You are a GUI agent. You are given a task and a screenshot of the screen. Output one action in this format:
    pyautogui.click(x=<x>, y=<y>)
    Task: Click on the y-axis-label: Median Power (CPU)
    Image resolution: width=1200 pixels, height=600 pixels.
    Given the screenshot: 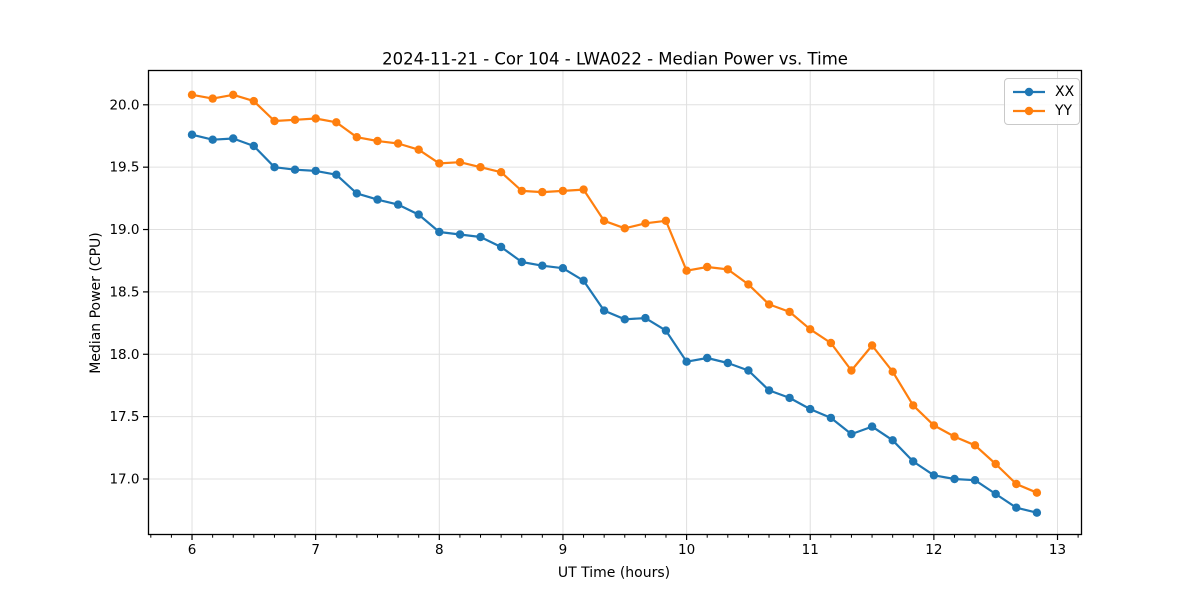 What is the action you would take?
    pyautogui.click(x=96, y=303)
    